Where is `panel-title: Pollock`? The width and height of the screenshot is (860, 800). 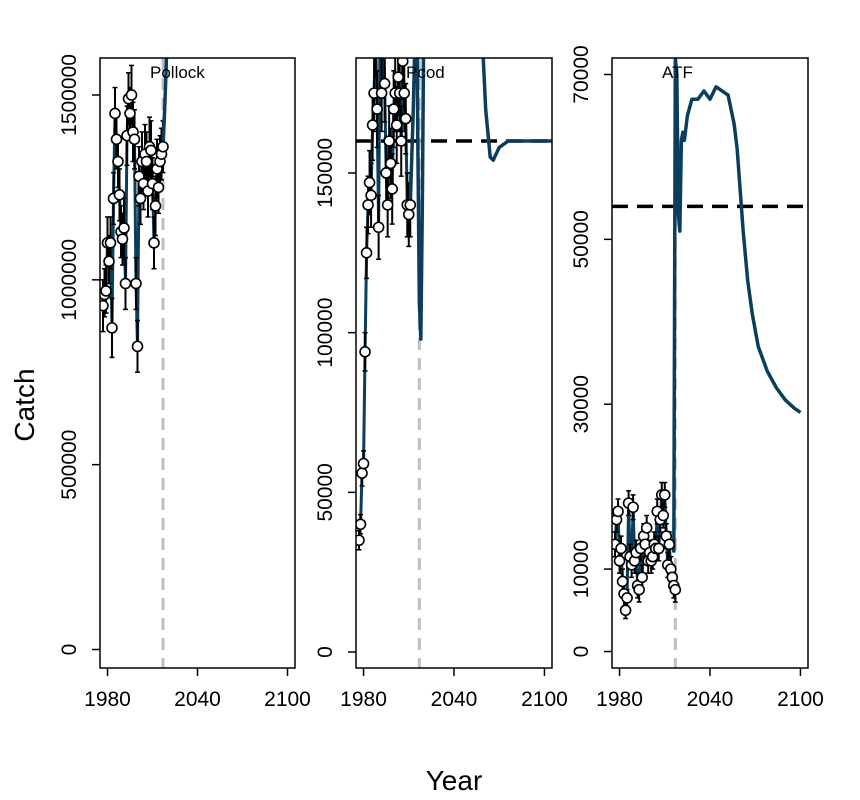 panel-title: Pollock is located at coordinates (177, 72).